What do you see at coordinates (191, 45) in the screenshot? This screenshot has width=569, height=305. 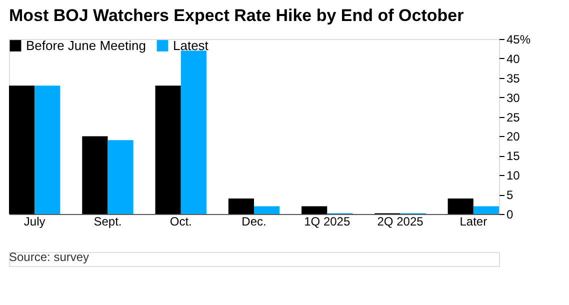 I see `legend-label: Latest` at bounding box center [191, 45].